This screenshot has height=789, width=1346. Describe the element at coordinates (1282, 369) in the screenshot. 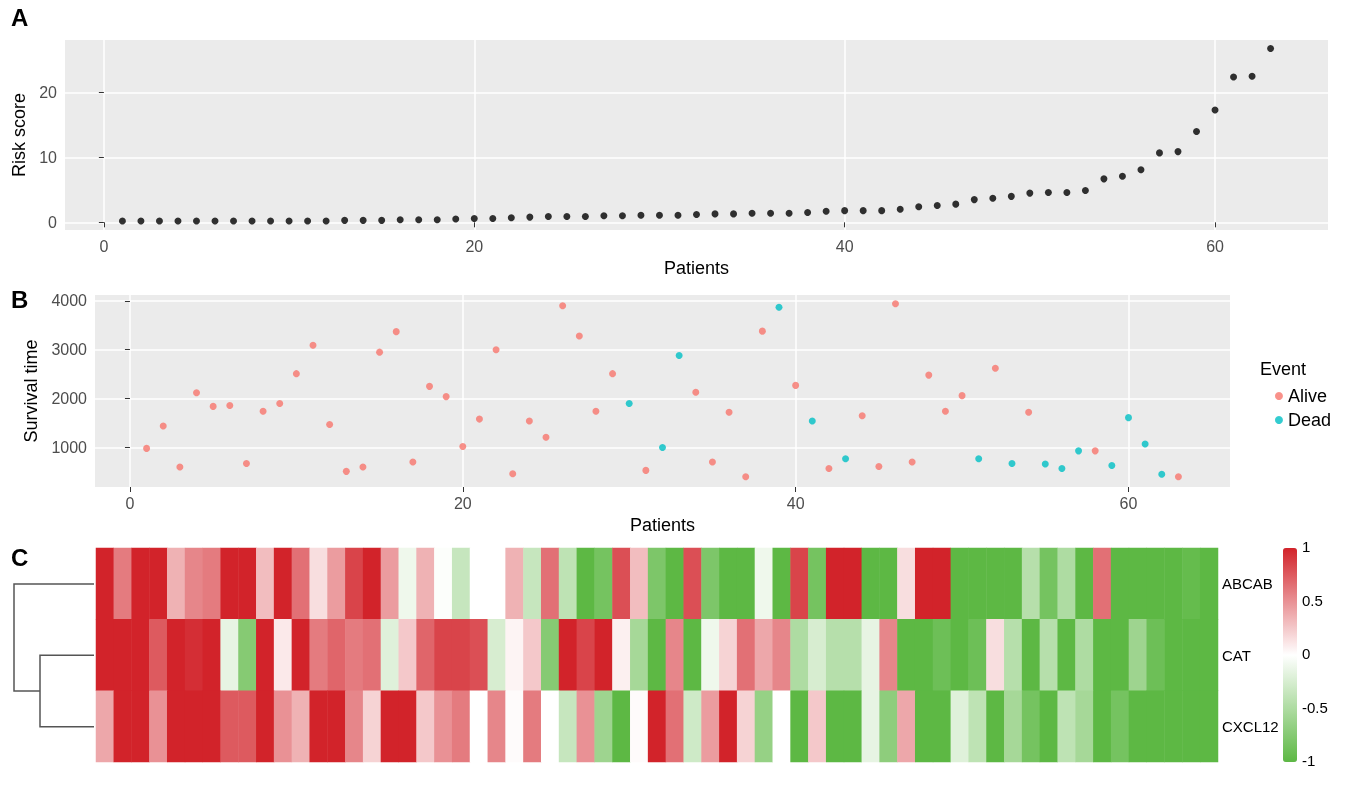

I see `legend-title: Event` at that location.